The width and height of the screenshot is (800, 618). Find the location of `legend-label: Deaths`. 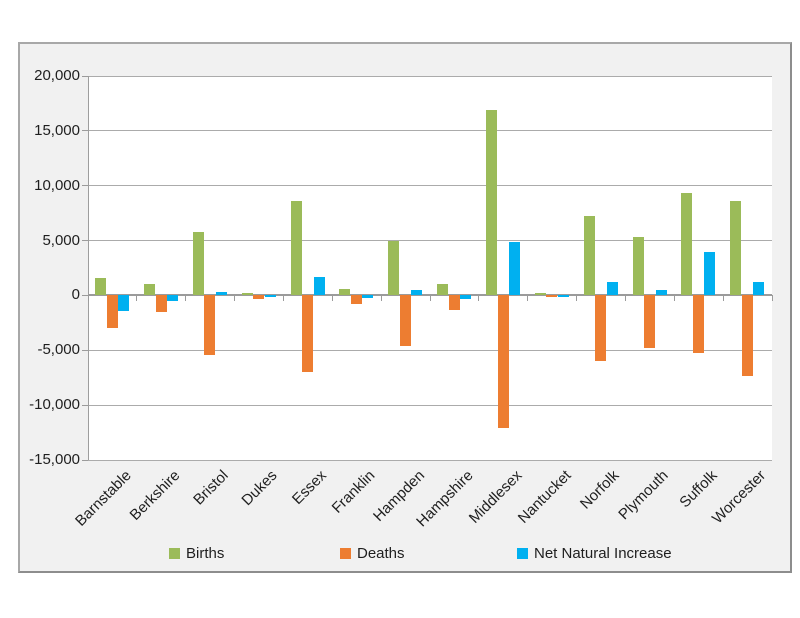

legend-label: Deaths is located at coordinates (381, 553).